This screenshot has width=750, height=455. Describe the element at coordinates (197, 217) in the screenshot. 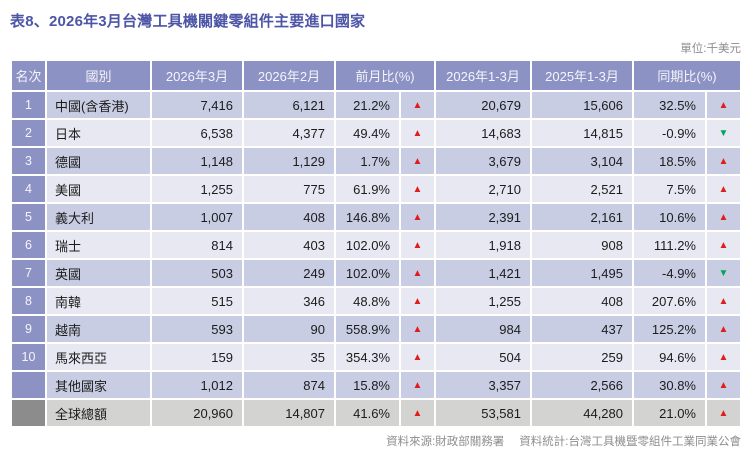

I see `value-2026-03-cell: 1,007` at that location.